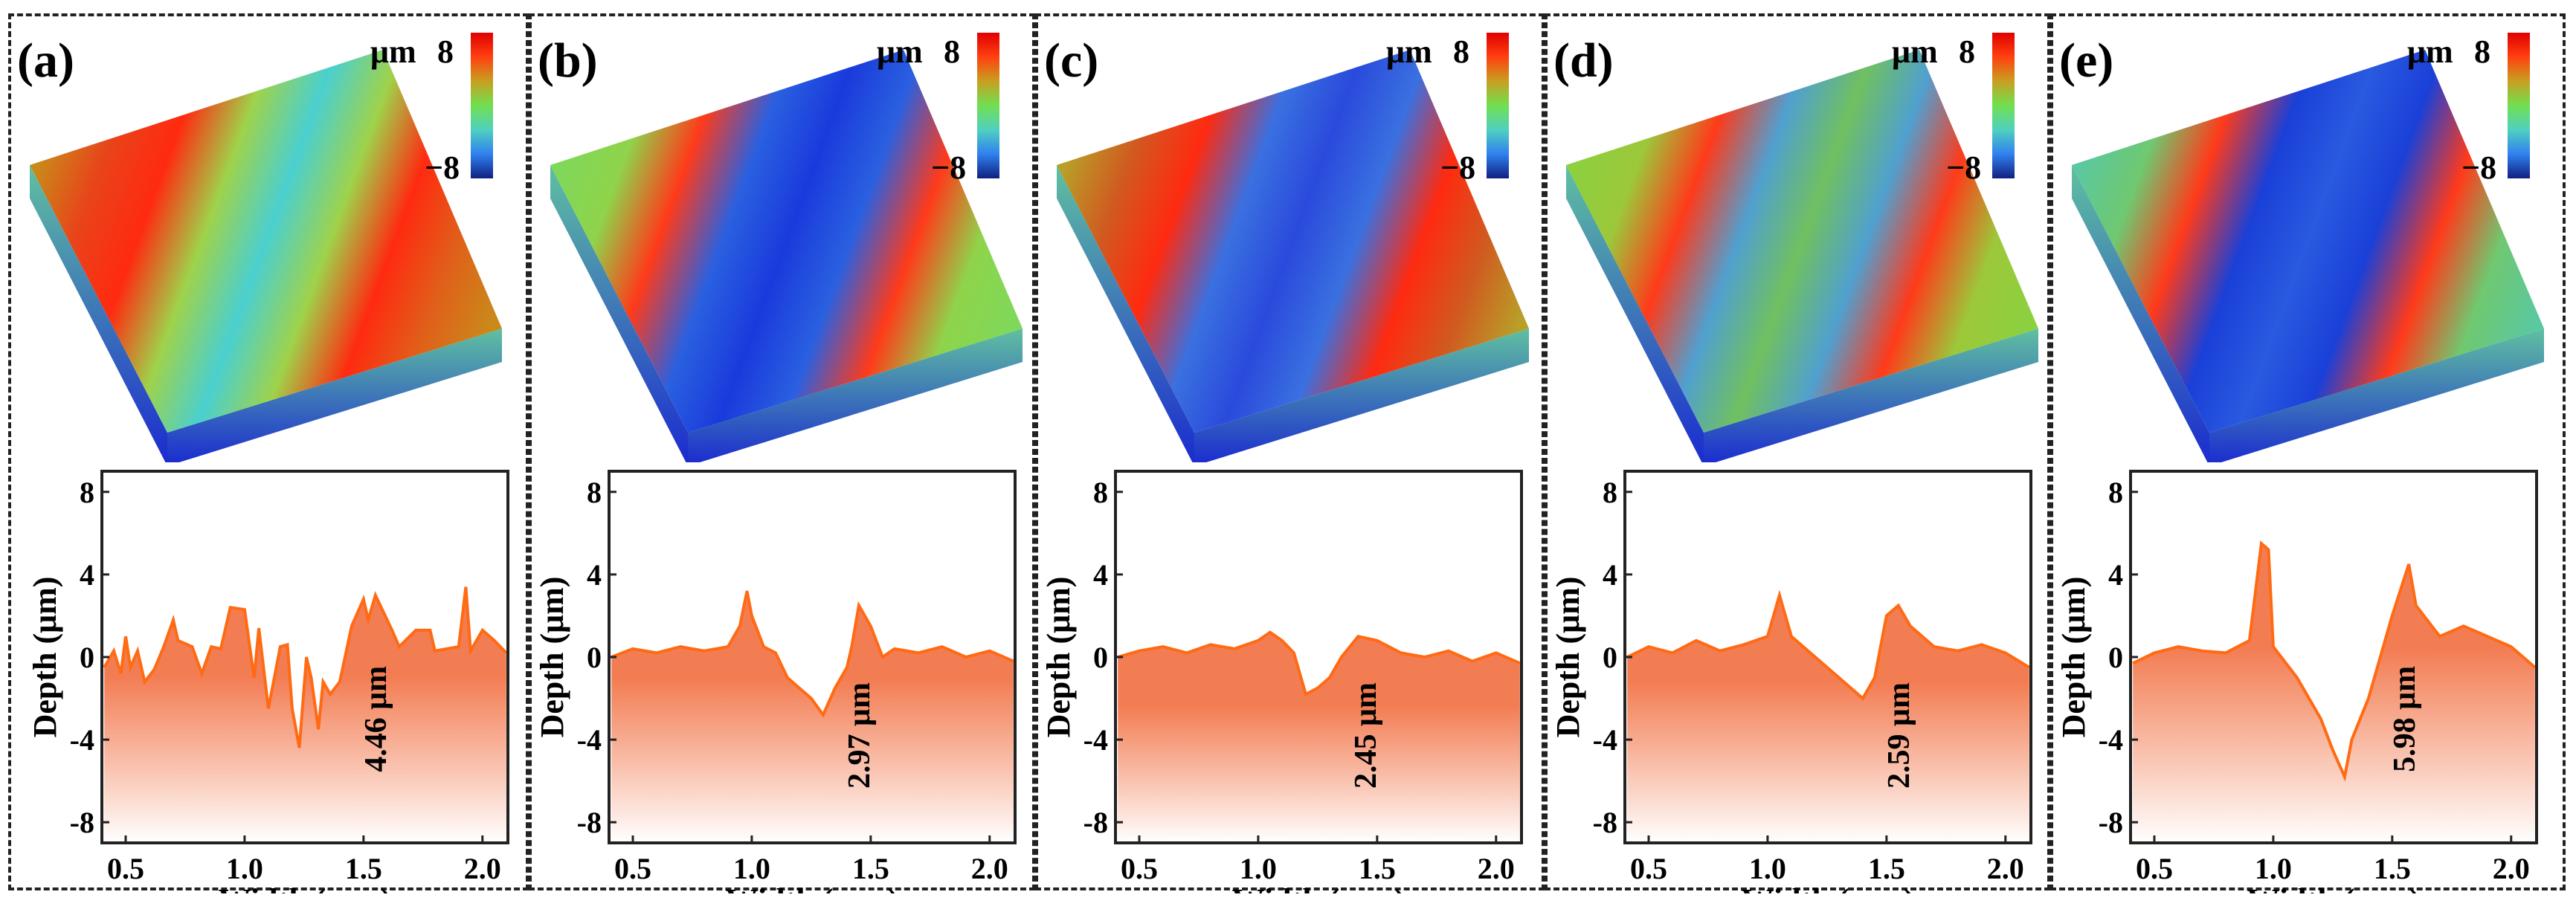  I want to click on depth-annotation: 2.45 μm, so click(1366, 735).